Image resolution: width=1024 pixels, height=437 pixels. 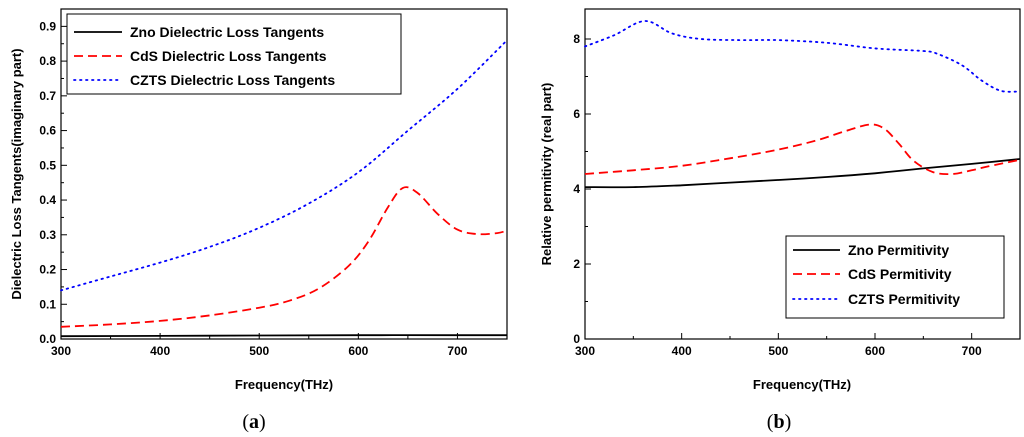 I want to click on panel-a-x-tick-label: 500, so click(x=259, y=351).